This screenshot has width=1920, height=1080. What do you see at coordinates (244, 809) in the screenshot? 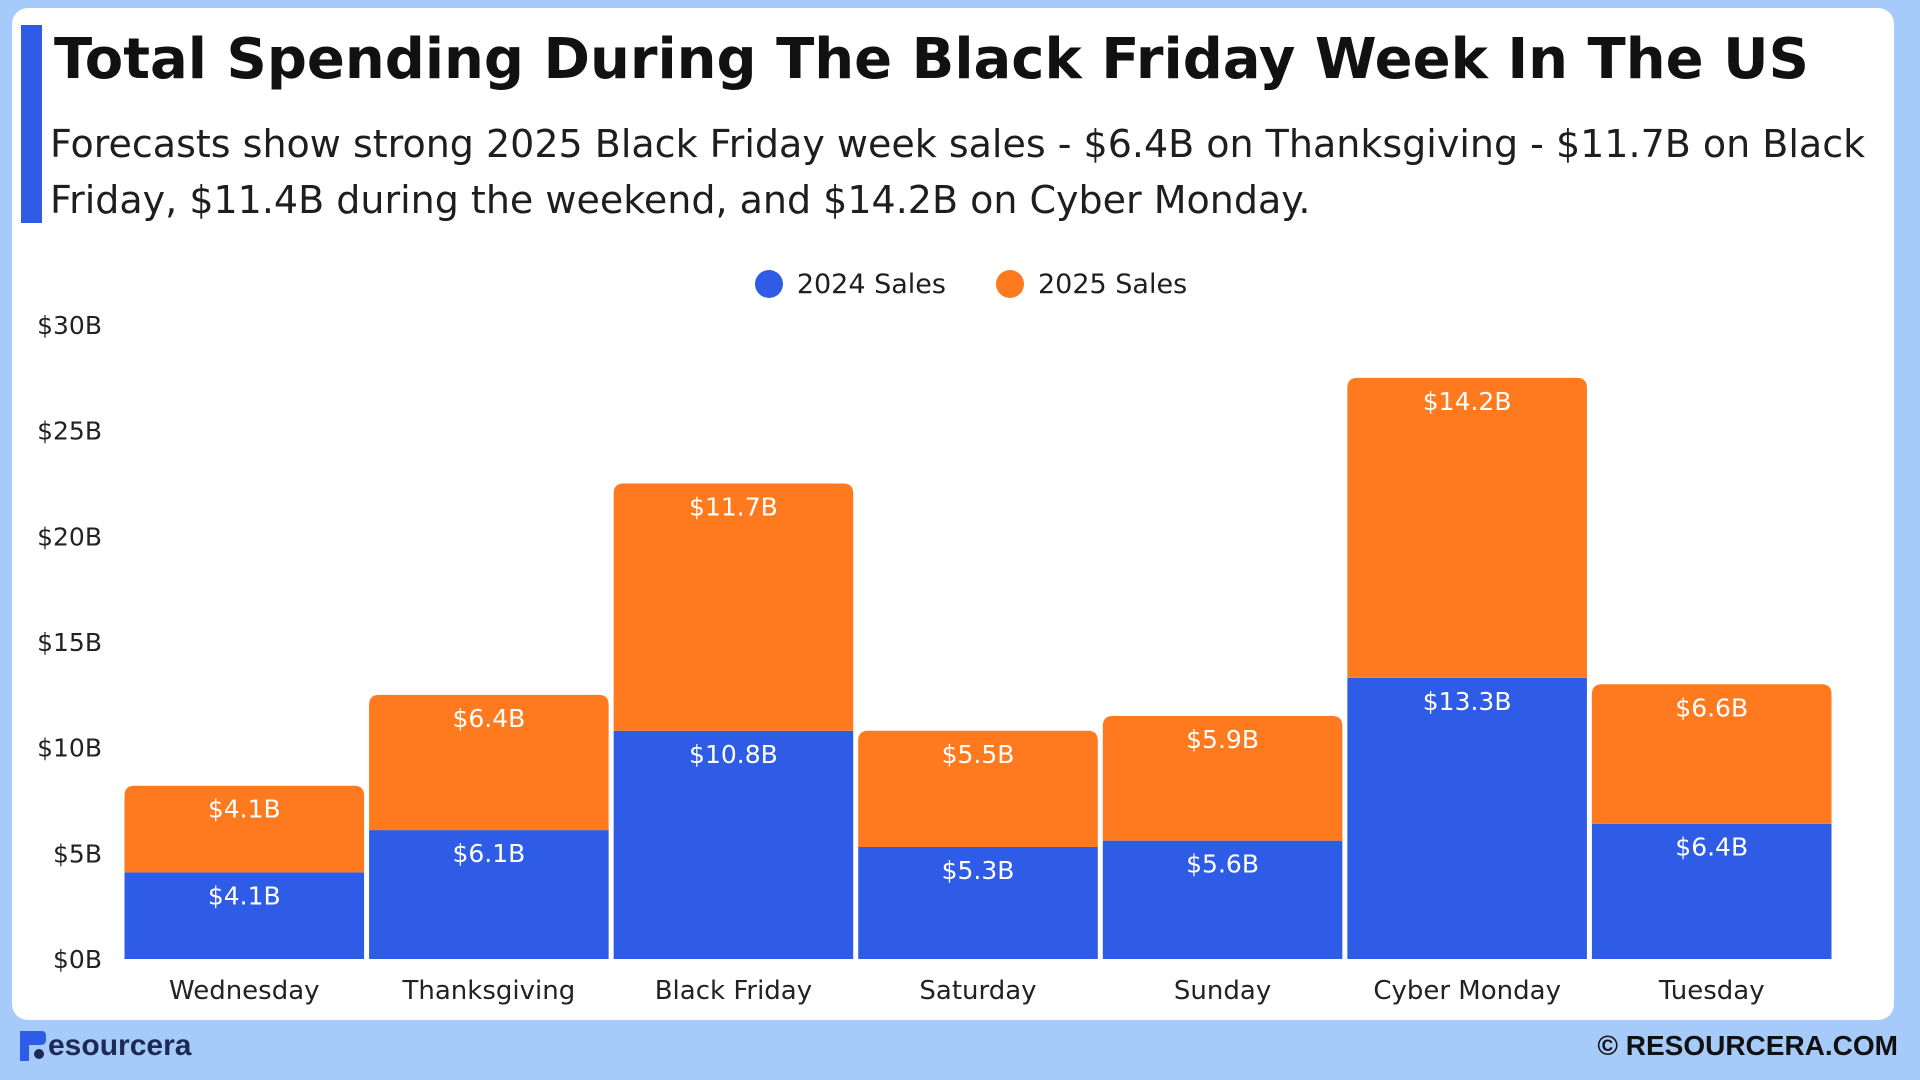
I see `data-label-2025: $4.1B` at bounding box center [244, 809].